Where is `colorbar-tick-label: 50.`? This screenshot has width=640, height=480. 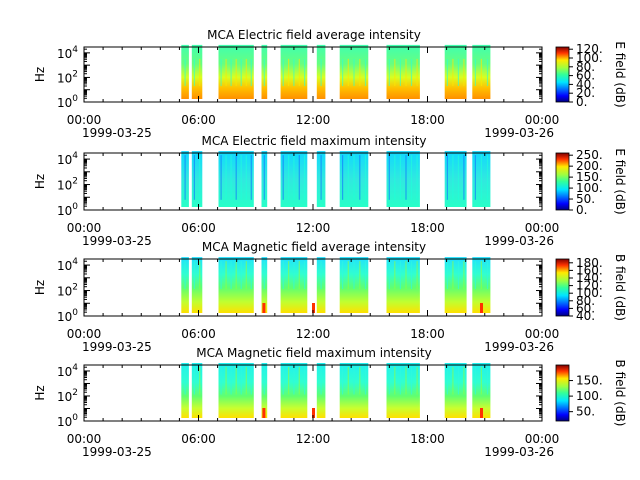
colorbar-tick-label: 50. is located at coordinates (585, 412).